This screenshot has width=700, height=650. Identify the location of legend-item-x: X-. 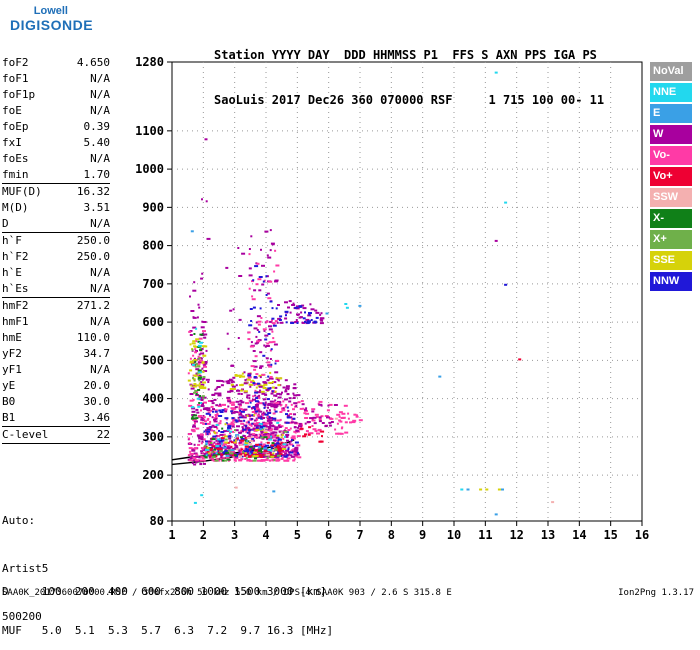
(671, 218).